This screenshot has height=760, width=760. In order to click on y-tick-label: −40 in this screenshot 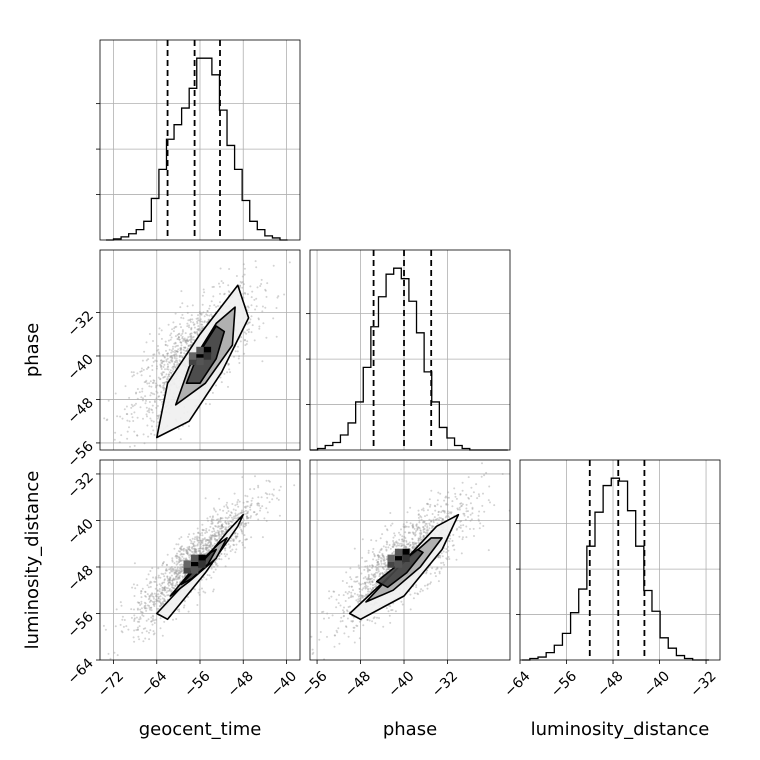, I will do `click(81, 532)`.